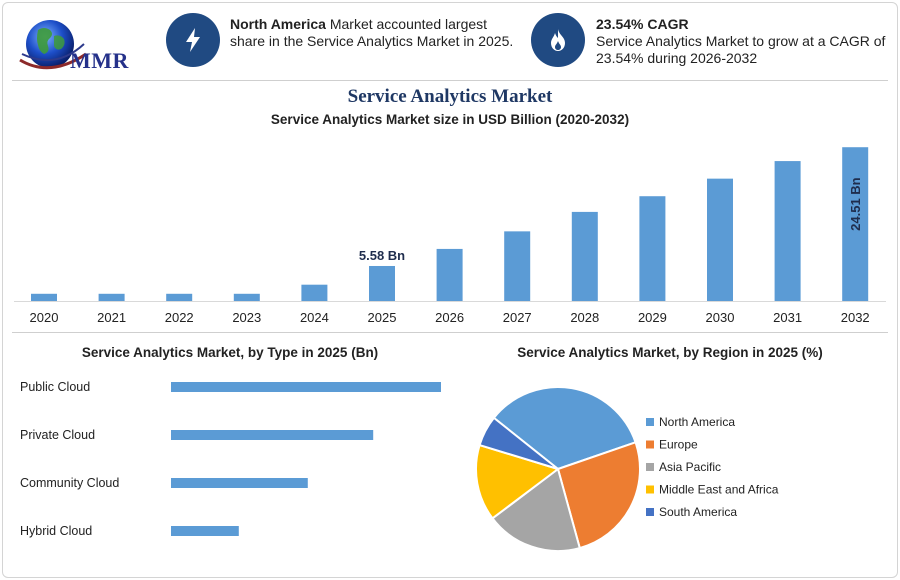  I want to click on mmr-logo, so click(77, 46).